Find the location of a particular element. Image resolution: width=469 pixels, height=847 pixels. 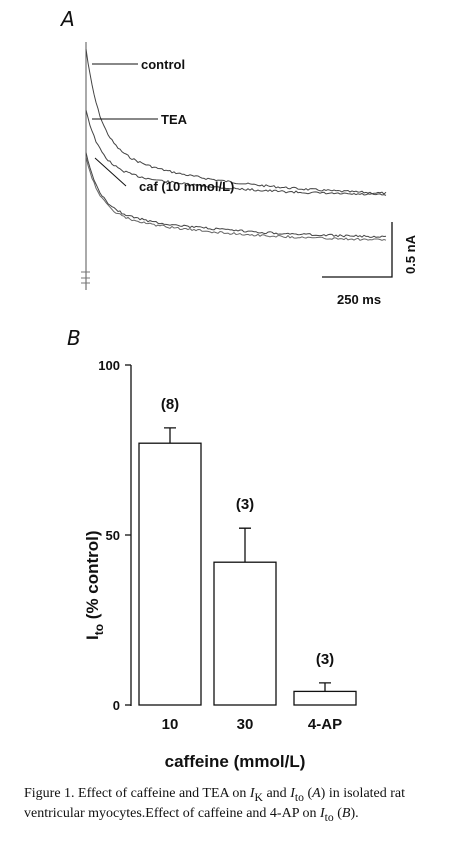

y-axis-title-rest: (% control) is located at coordinates (92, 577).